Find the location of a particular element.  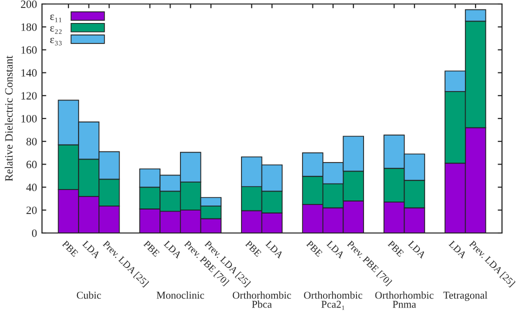

text: Cubic is located at coordinates (88, 295).